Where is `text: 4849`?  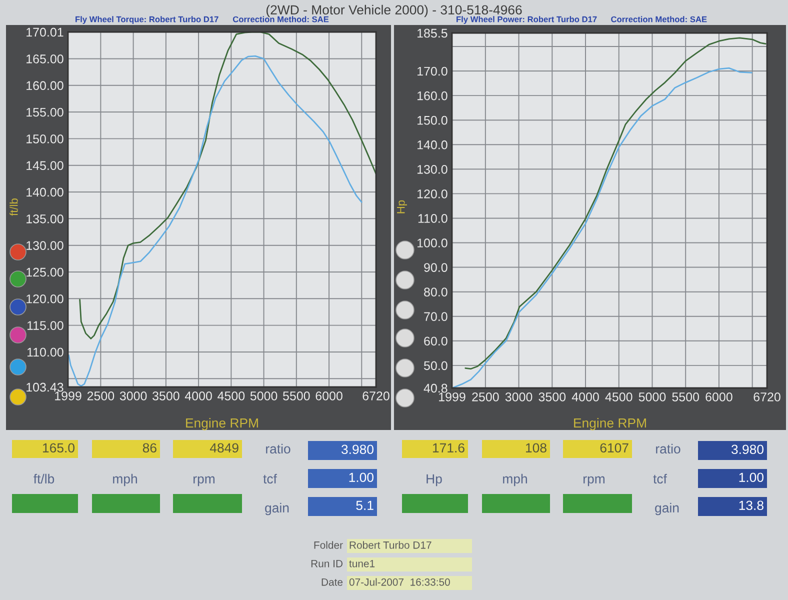
text: 4849 is located at coordinates (224, 448).